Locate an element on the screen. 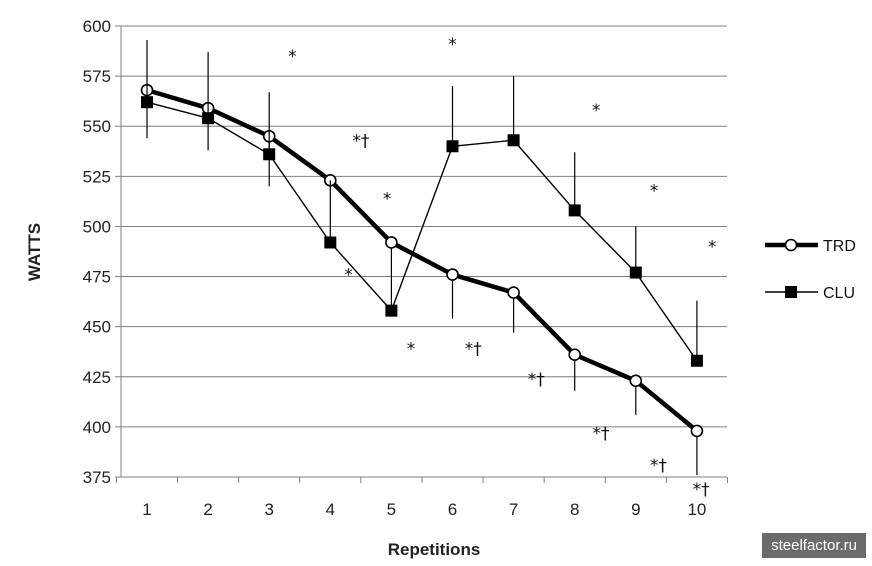  x-tick-label: 8 is located at coordinates (574, 509).